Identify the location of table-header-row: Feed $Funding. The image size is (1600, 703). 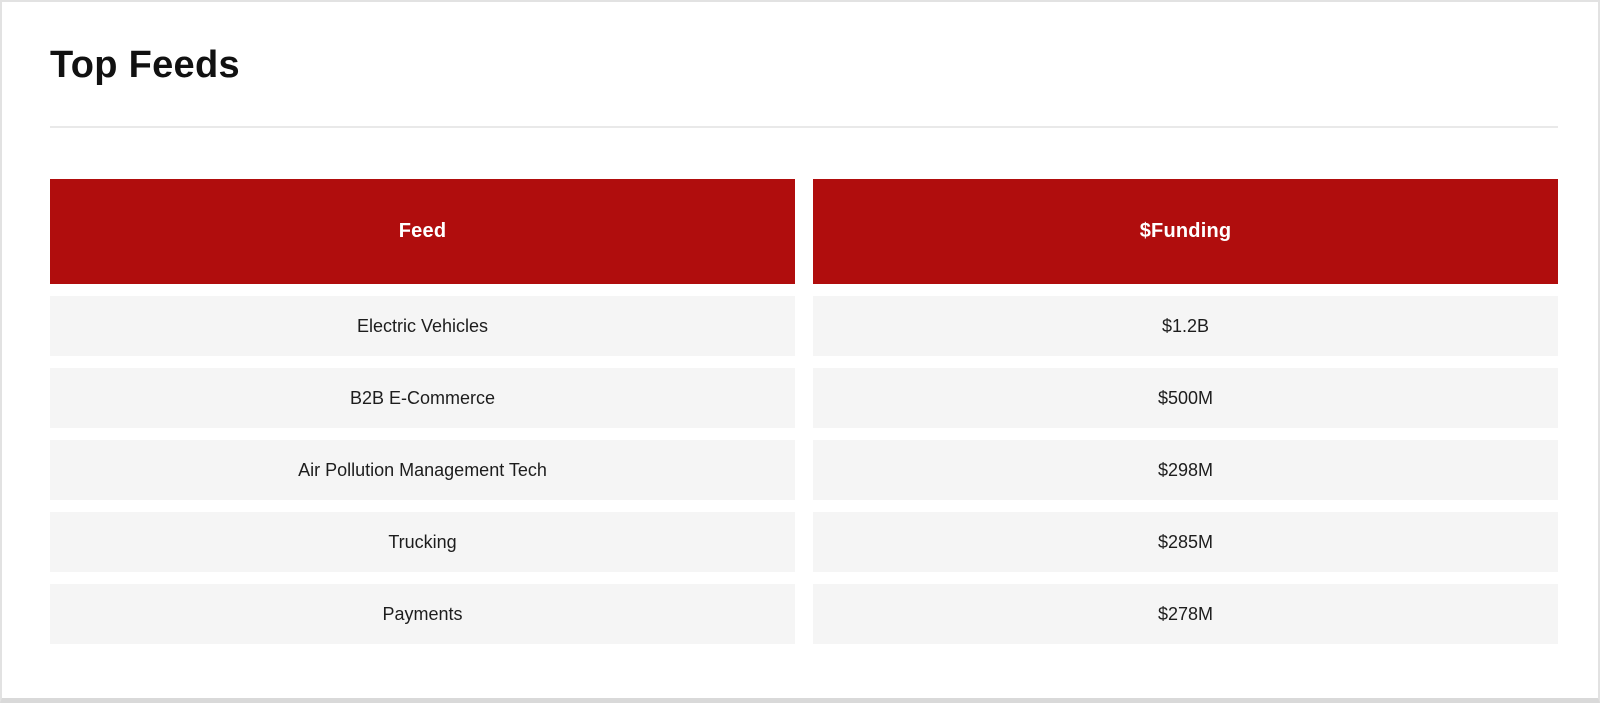
(804, 231).